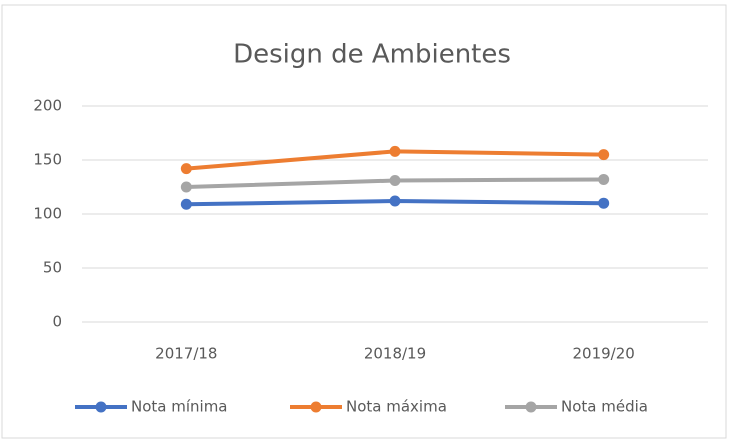 This screenshot has width=729, height=441. What do you see at coordinates (47, 106) in the screenshot?
I see `y-tick-label: 200` at bounding box center [47, 106].